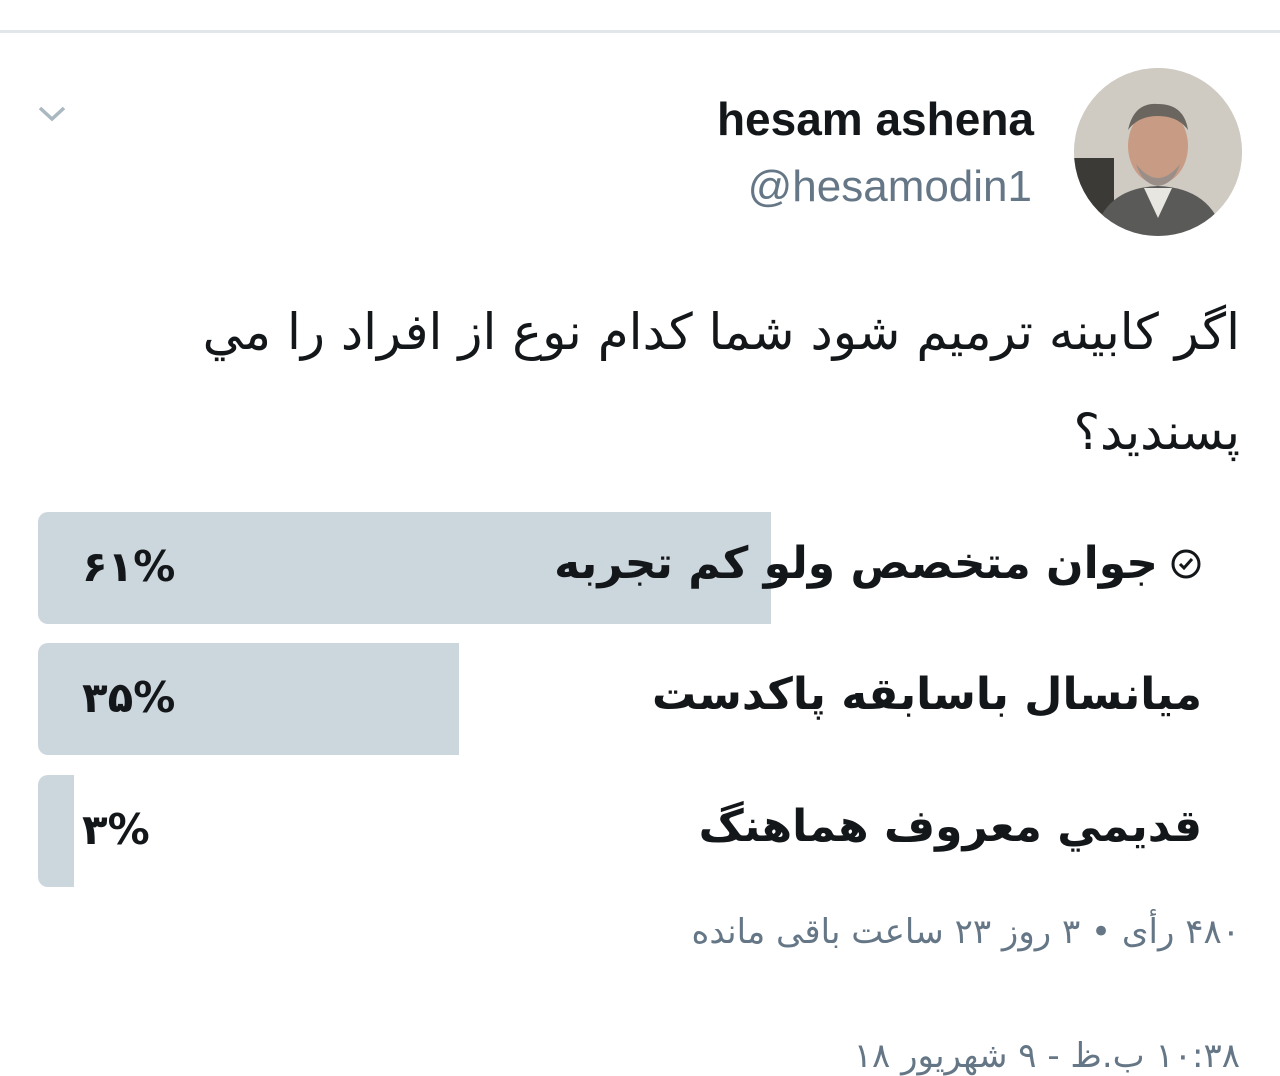 The width and height of the screenshot is (1280, 1076). Describe the element at coordinates (950, 826) in the screenshot. I see `poll-label: قديمي معروف هماهنگ` at that location.